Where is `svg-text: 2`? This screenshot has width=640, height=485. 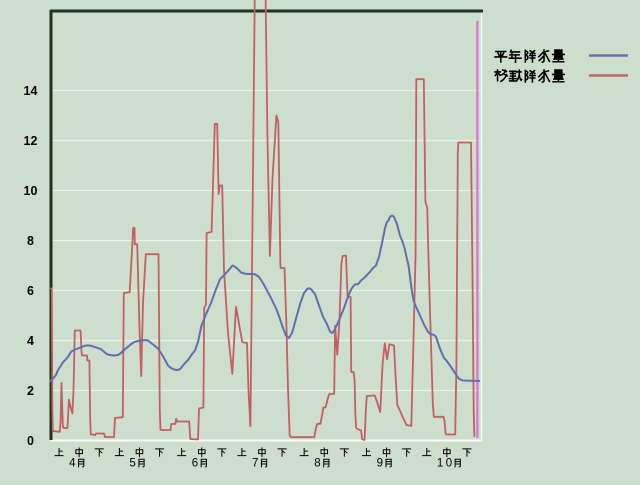
svg-text: 2 is located at coordinates (30, 391).